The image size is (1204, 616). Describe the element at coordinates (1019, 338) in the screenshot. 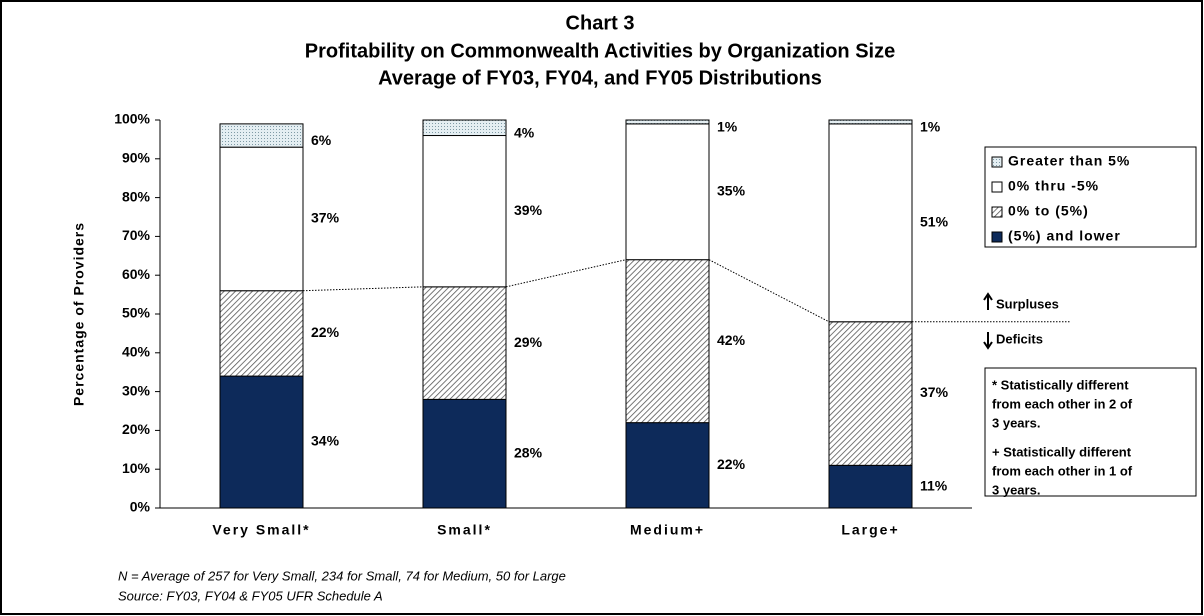

I see `annotation: Deficits` at that location.